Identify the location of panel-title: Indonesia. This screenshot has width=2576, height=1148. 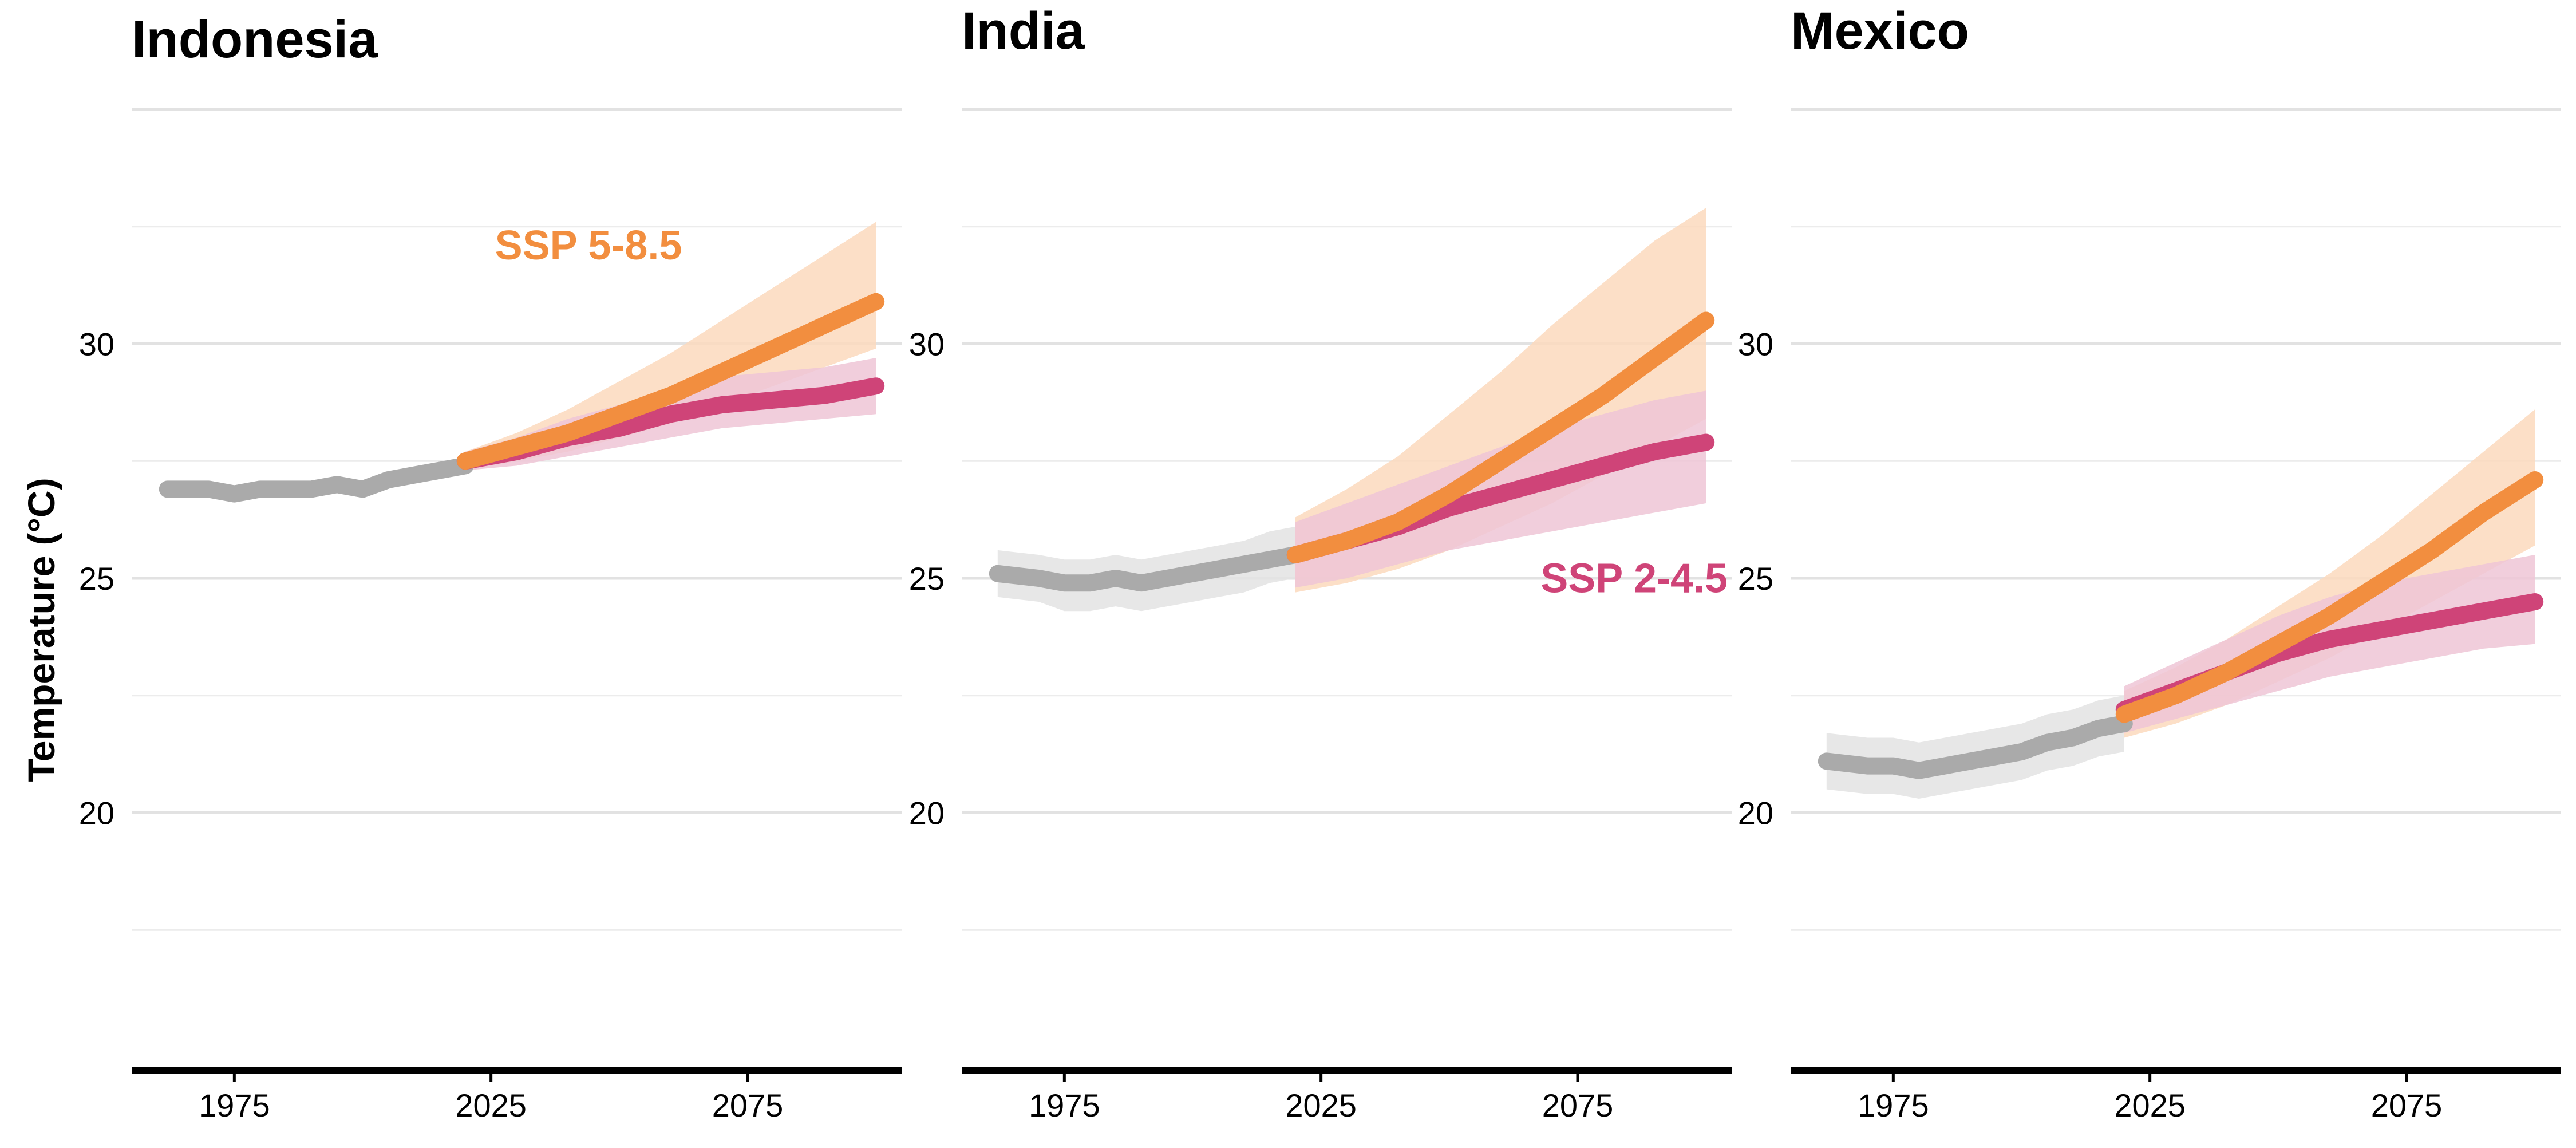
(255, 39).